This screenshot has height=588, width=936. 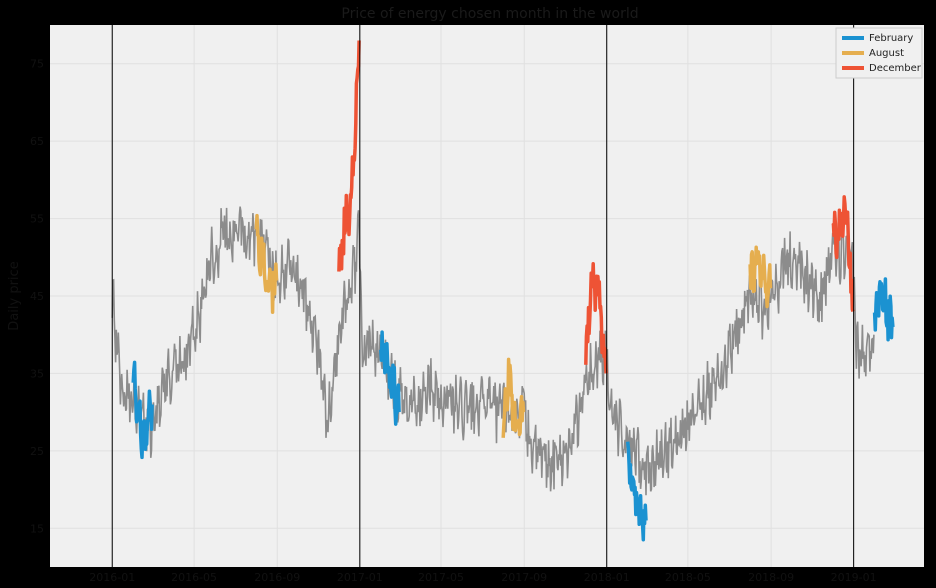 What do you see at coordinates (524, 577) in the screenshot?
I see `x-tick-label: 2017-09` at bounding box center [524, 577].